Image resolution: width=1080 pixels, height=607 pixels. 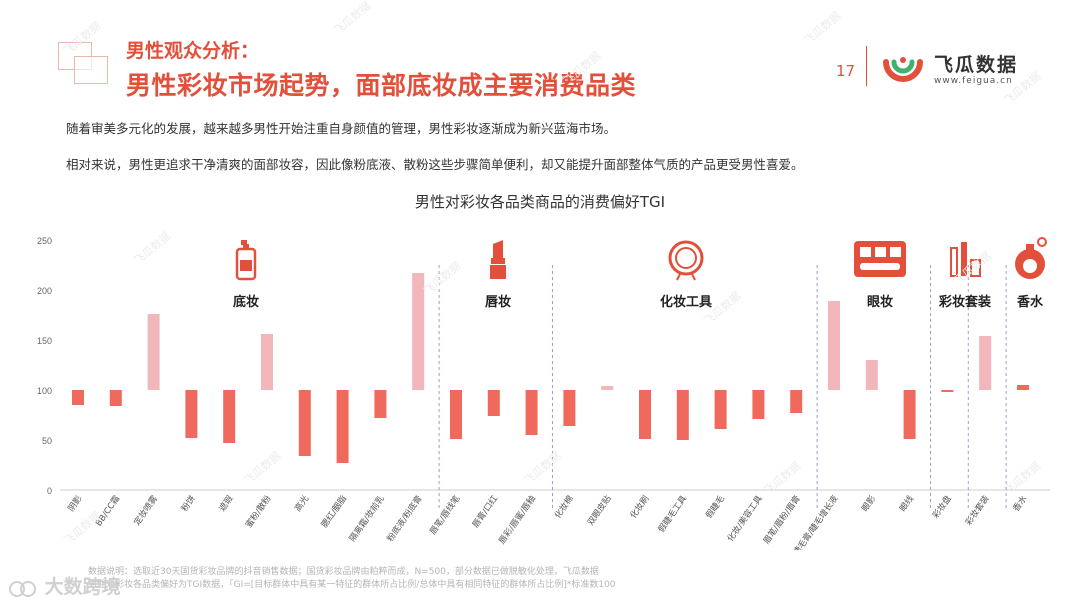 What do you see at coordinates (1030, 302) in the screenshot?
I see `group-label: 香水` at bounding box center [1030, 302].